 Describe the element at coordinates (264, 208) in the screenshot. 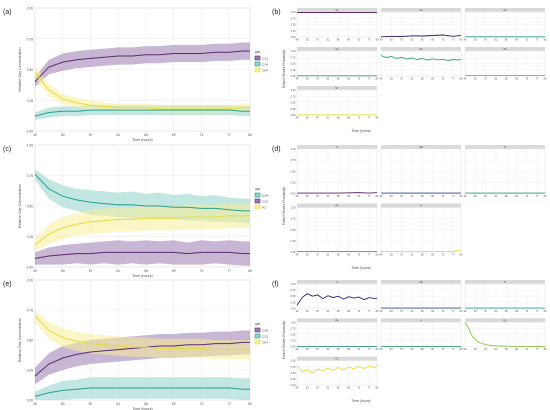

I see `legend-label: H2` at that location.